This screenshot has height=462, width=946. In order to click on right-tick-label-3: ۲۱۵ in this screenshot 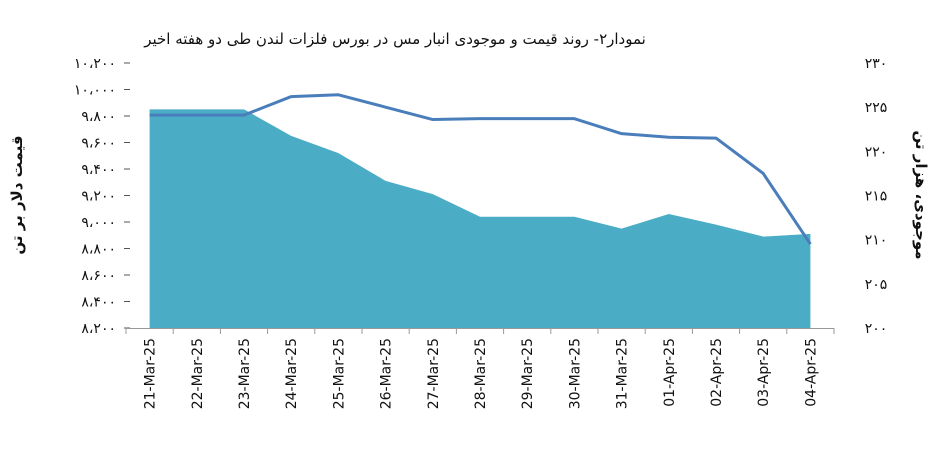, I will do `click(876, 197)`.